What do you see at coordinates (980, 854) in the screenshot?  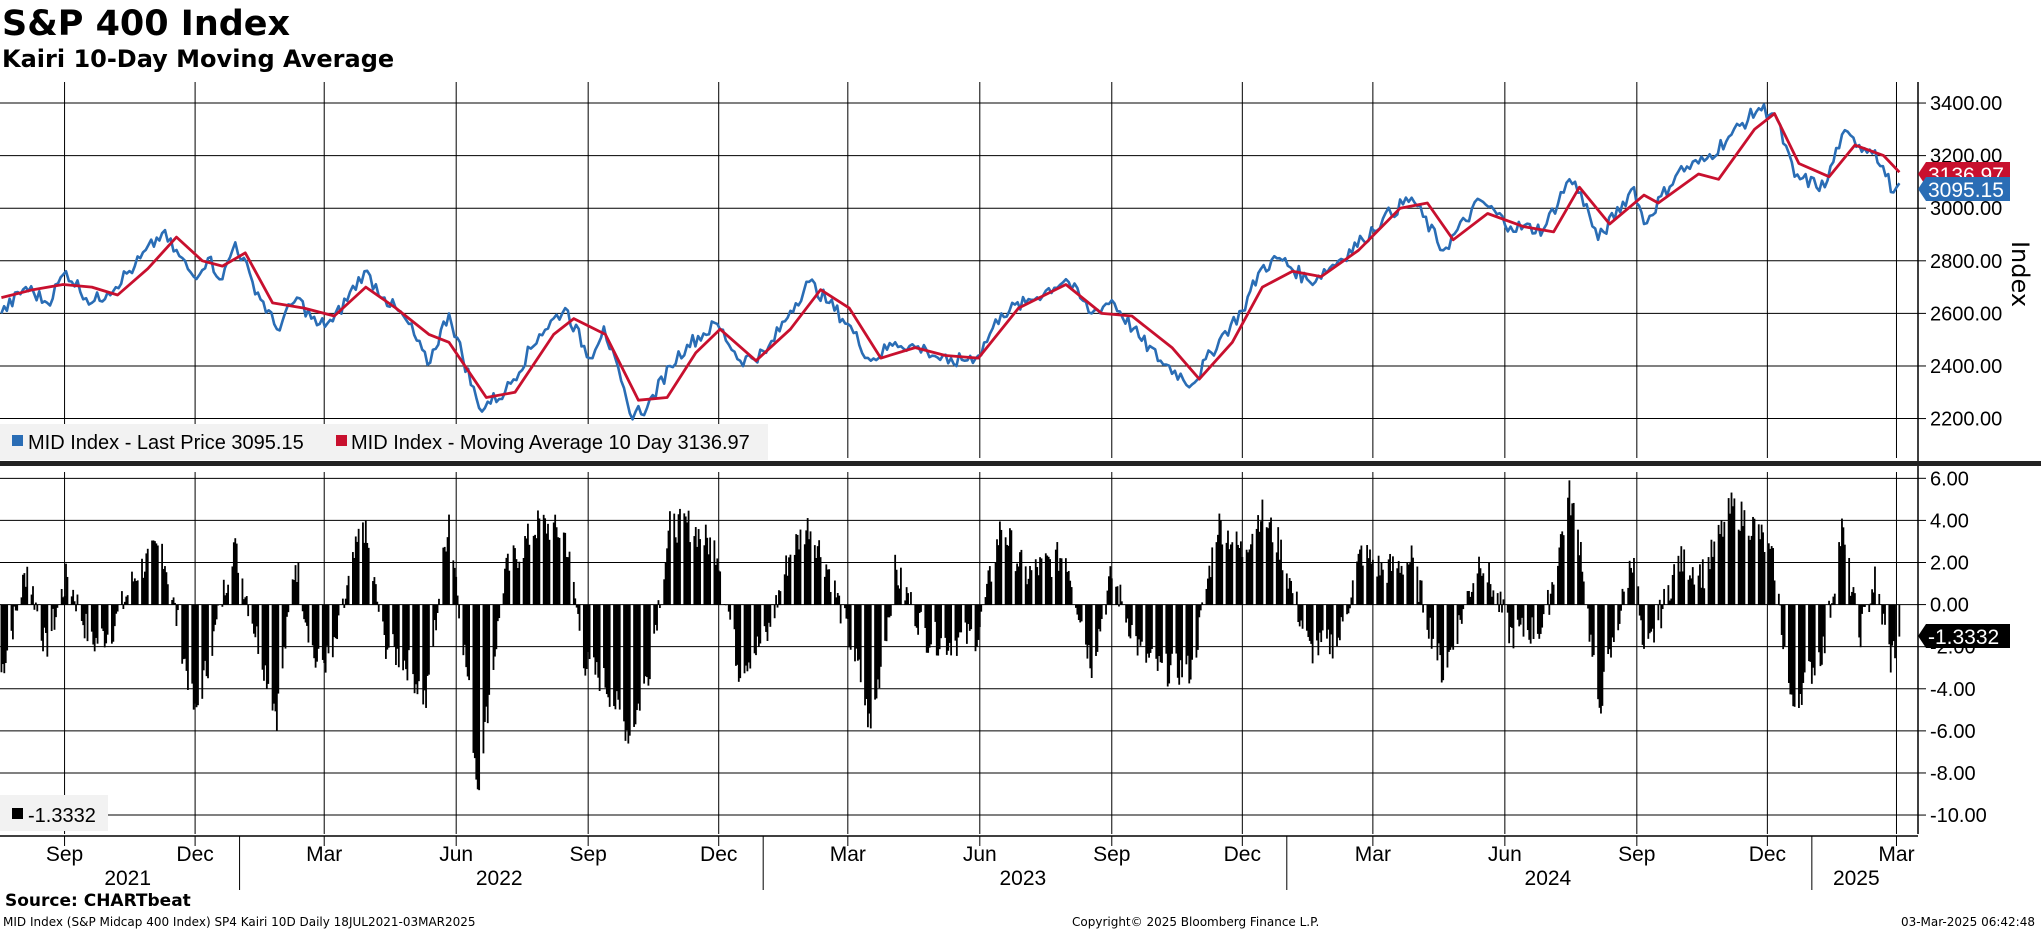 I see `xtick-label-7: Jun` at bounding box center [980, 854].